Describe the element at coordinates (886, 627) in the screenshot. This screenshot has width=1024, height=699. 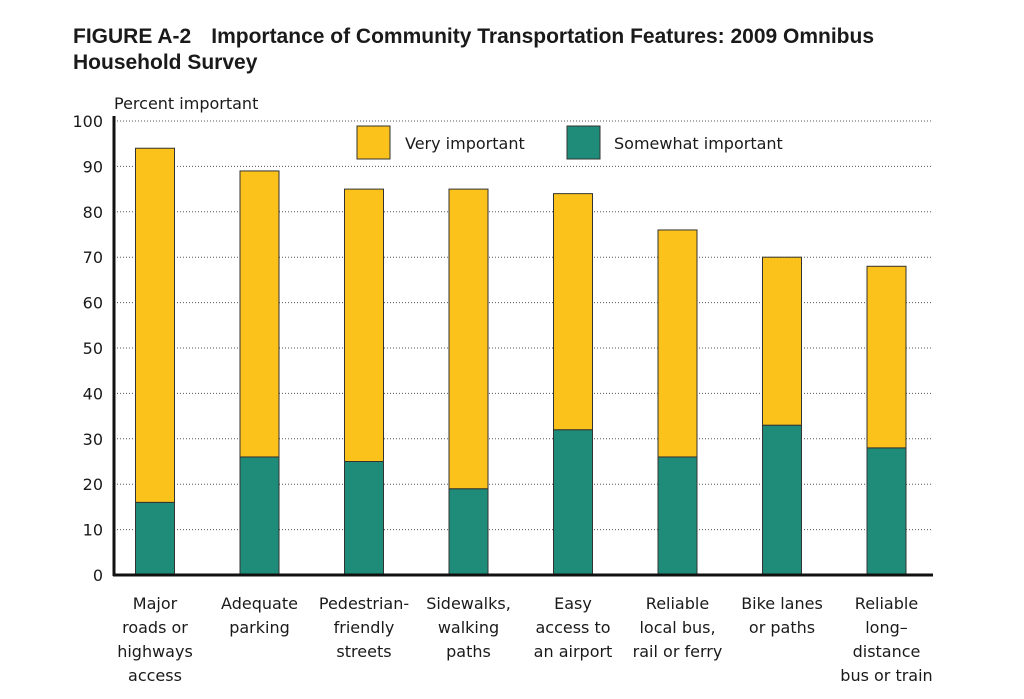
I see `category-label: long–` at that location.